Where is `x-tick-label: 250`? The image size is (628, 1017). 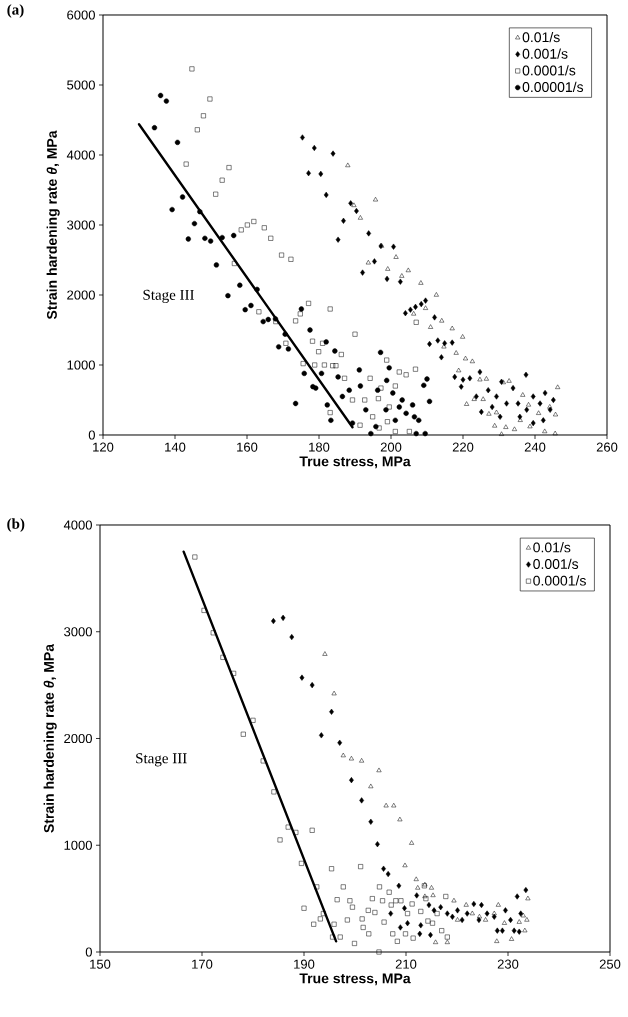
x-tick-label: 250 is located at coordinates (610, 964).